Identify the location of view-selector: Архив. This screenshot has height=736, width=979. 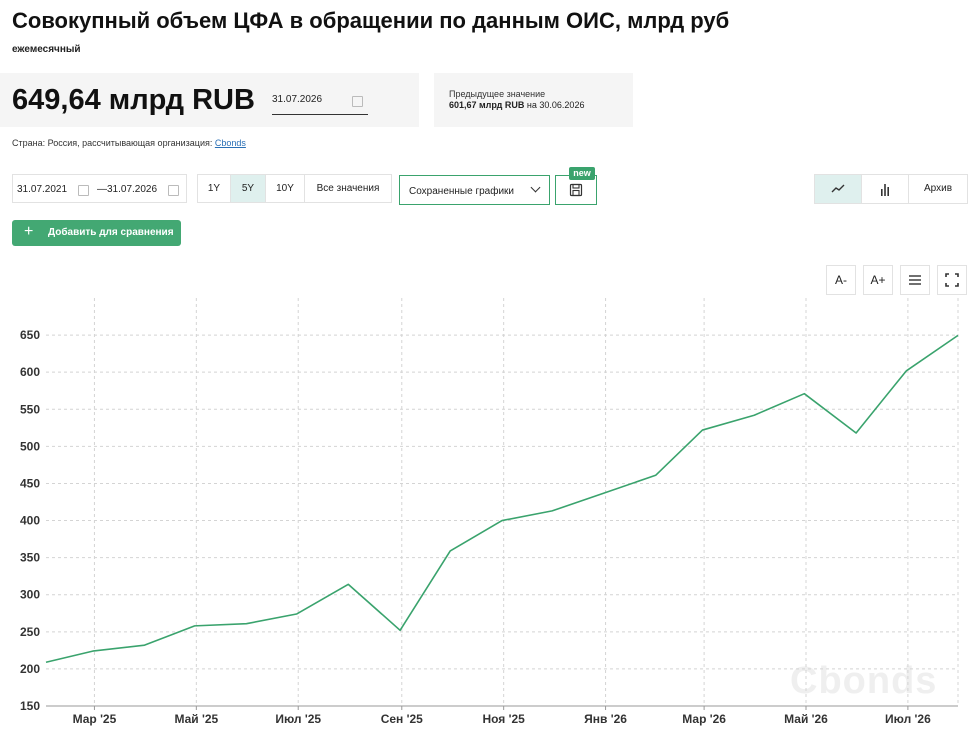
(891, 189).